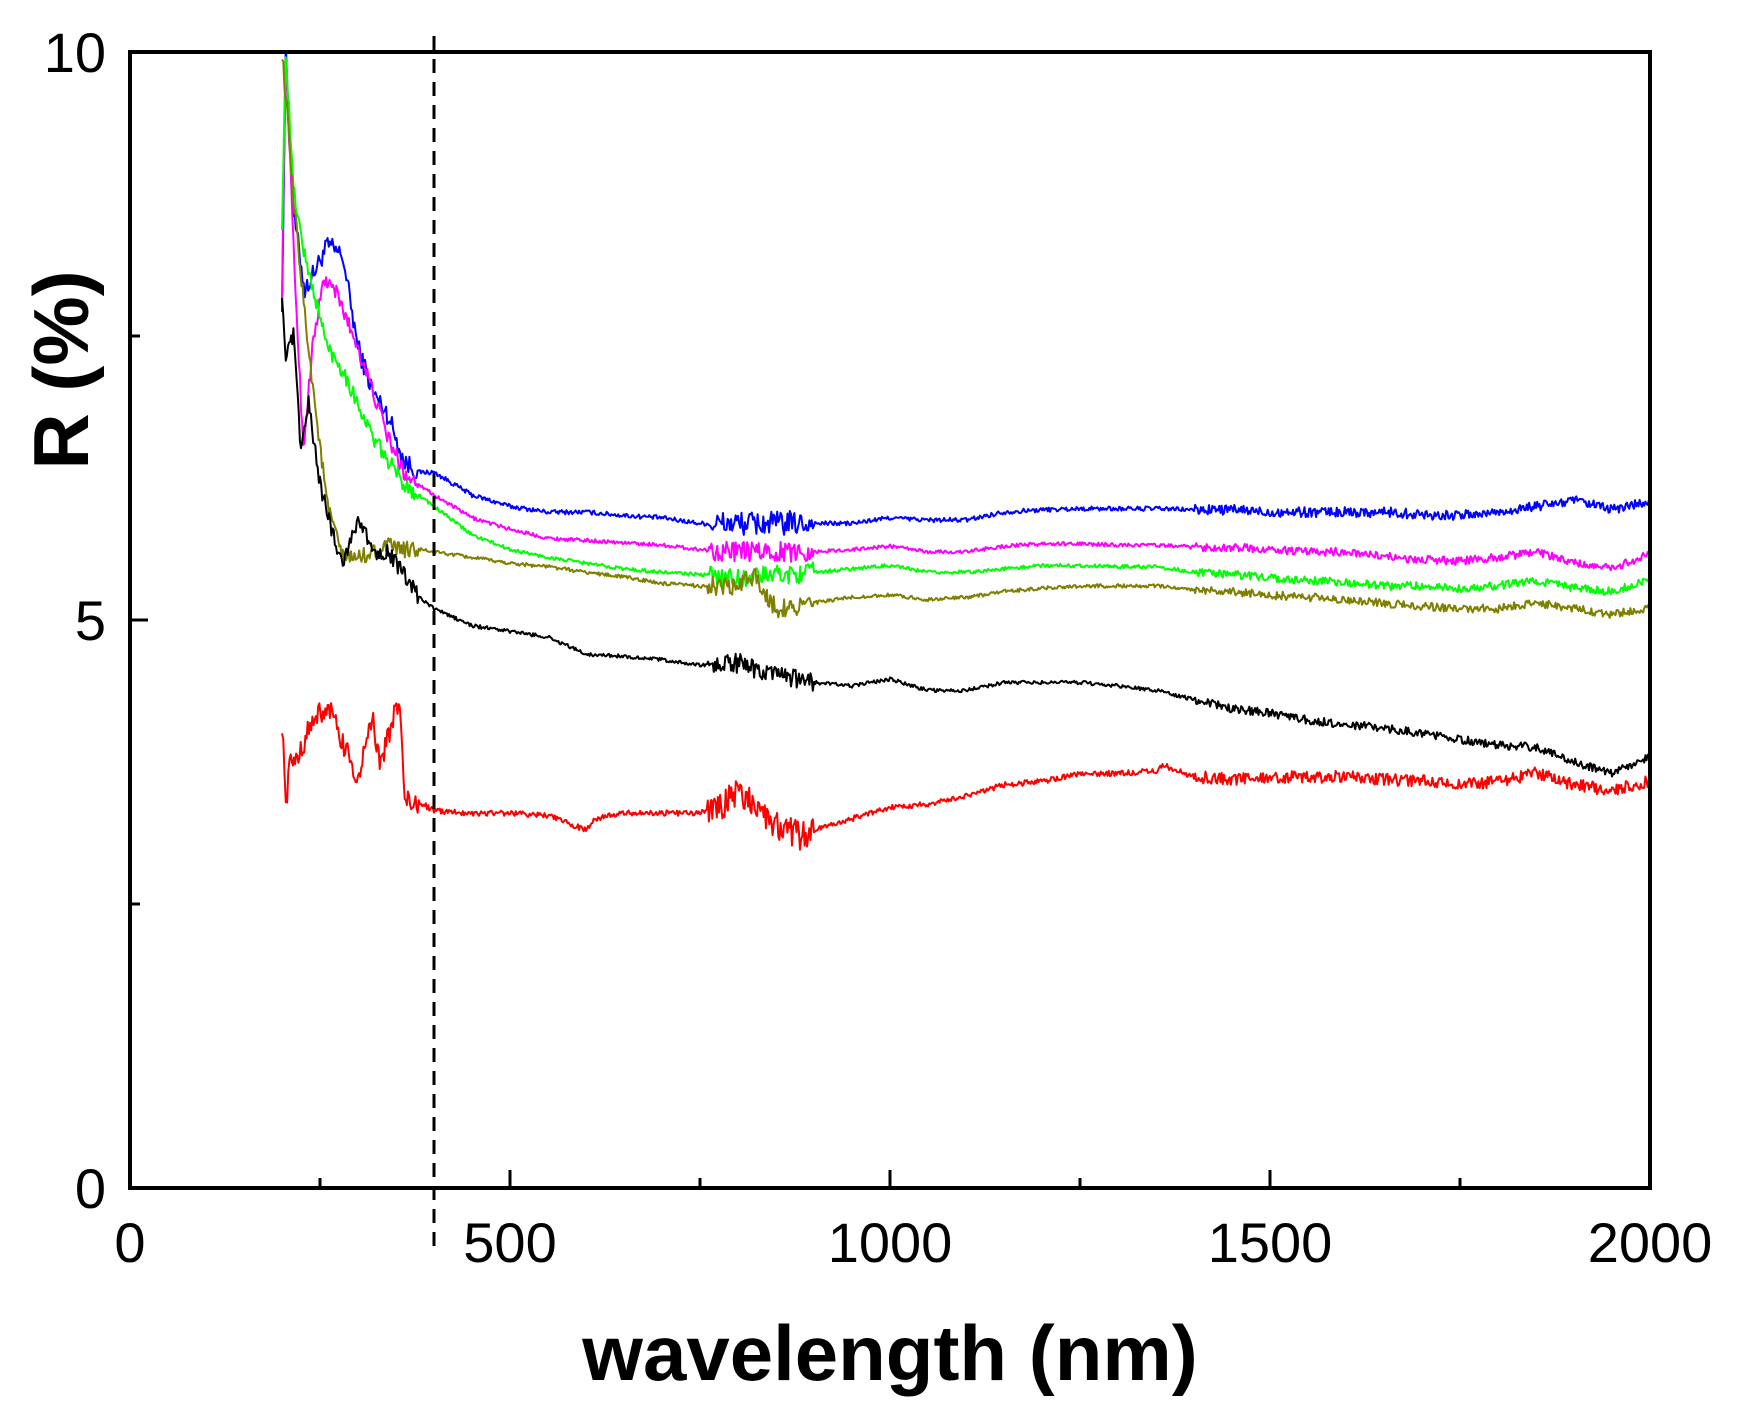 The image size is (1738, 1411). What do you see at coordinates (1270, 1242) in the screenshot?
I see `x-tick-label: 1500` at bounding box center [1270, 1242].